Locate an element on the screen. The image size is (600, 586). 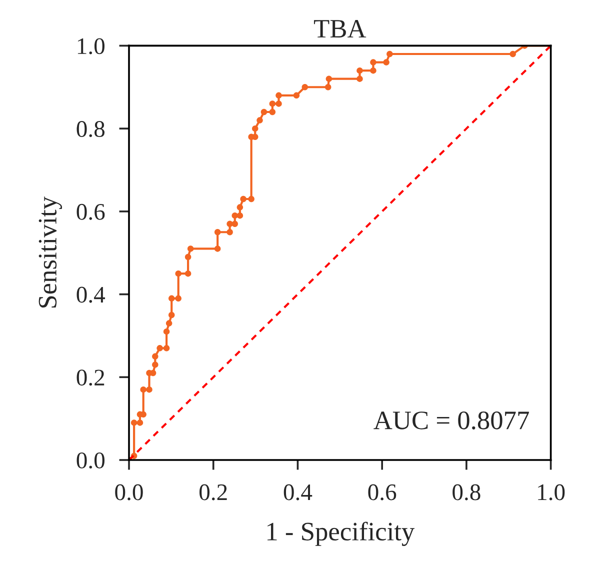
y-tick-label: 0.2 is located at coordinates (90, 378).